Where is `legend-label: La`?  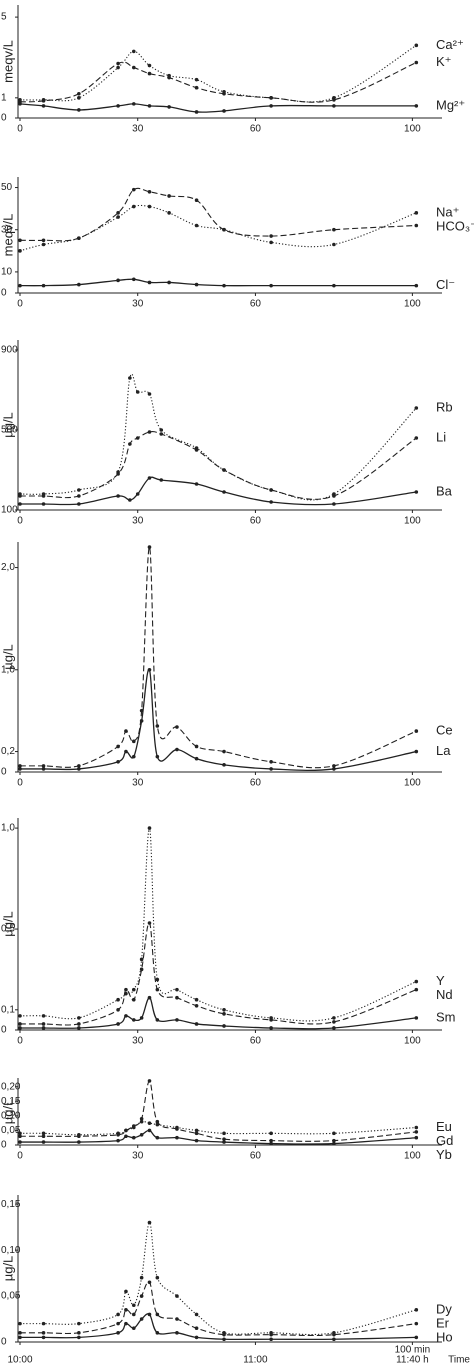
legend-label: La is located at coordinates (443, 750).